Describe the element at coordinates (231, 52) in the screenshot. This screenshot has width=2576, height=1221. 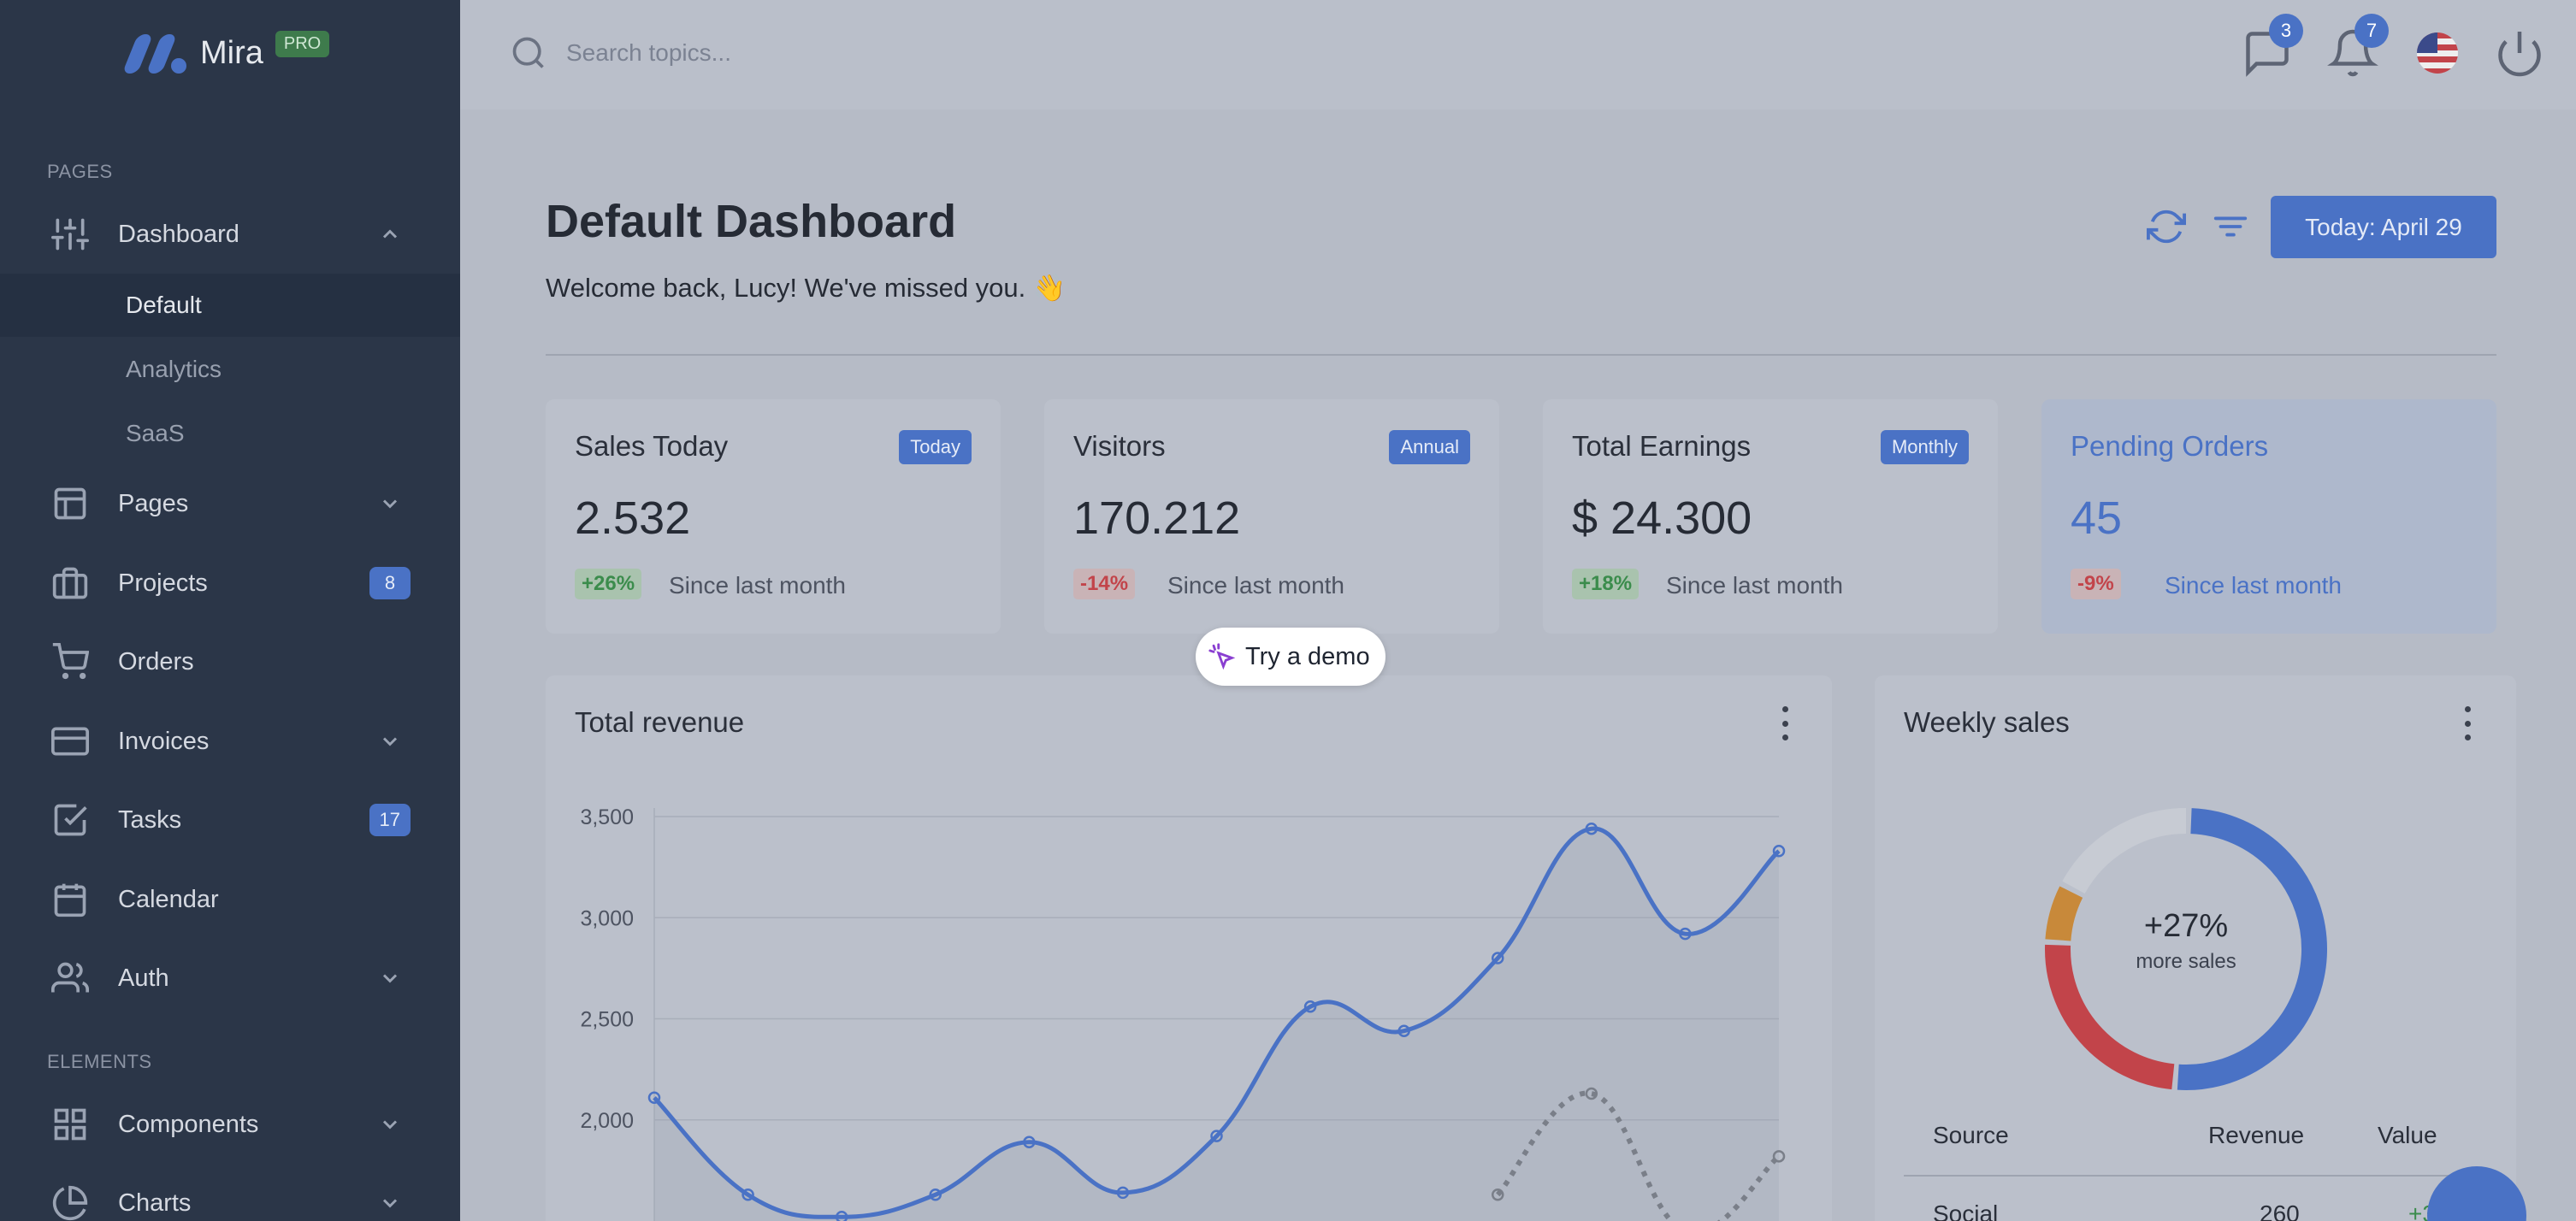
I see `brand-name: Mira` at that location.